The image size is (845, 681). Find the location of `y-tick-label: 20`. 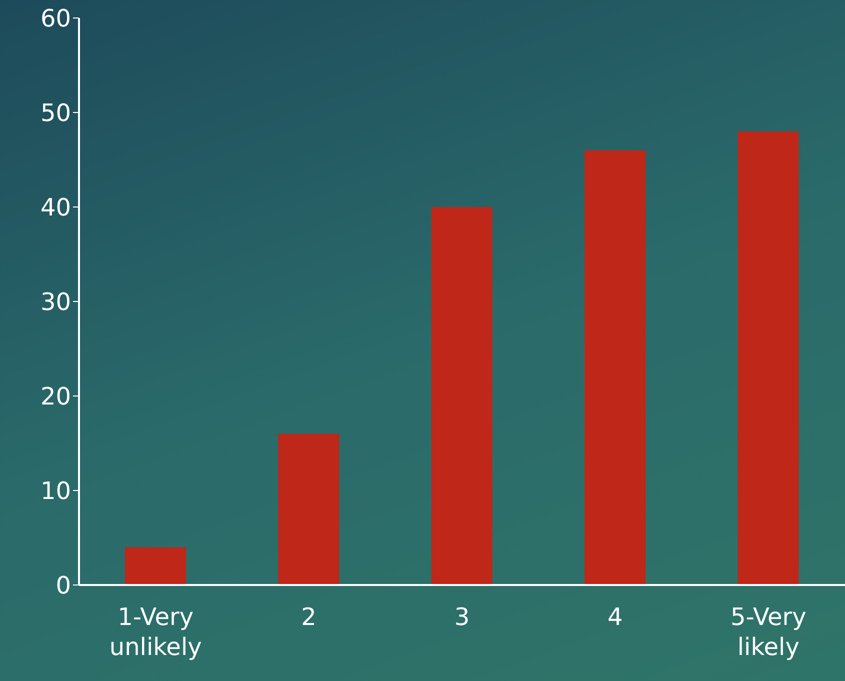

y-tick-label: 20 is located at coordinates (55, 396).